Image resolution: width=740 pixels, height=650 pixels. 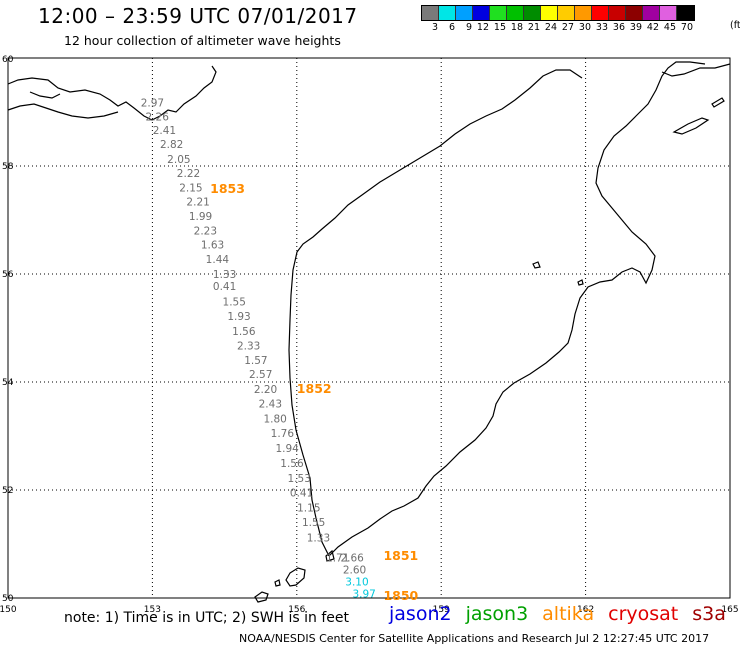 What do you see at coordinates (197, 202) in the screenshot?
I see `wave-height-reading: 2.21` at bounding box center [197, 202].